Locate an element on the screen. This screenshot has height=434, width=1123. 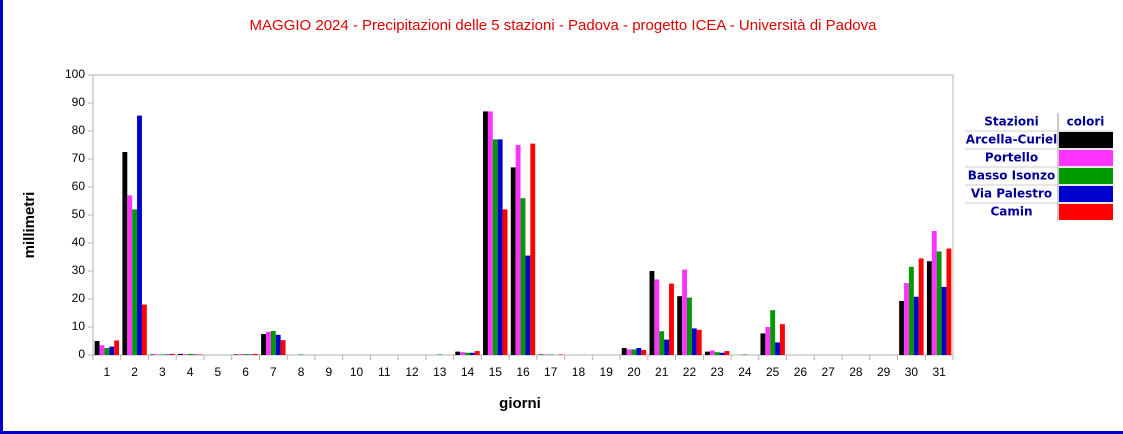
y-tick-label: 70 is located at coordinates (79, 158).